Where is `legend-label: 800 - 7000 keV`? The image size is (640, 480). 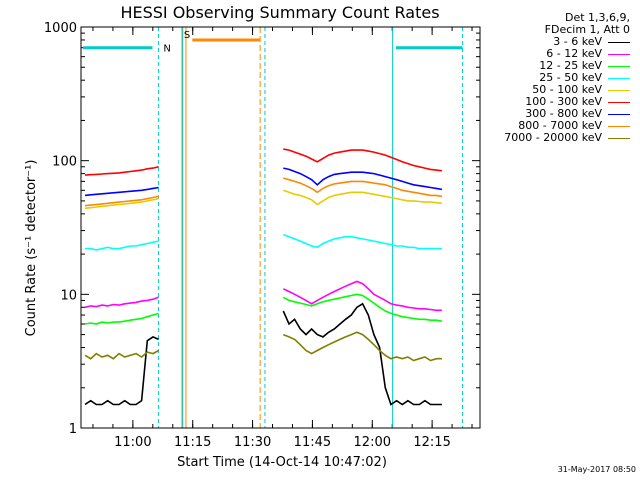
legend-label: 800 - 7000 keV is located at coordinates (560, 125).